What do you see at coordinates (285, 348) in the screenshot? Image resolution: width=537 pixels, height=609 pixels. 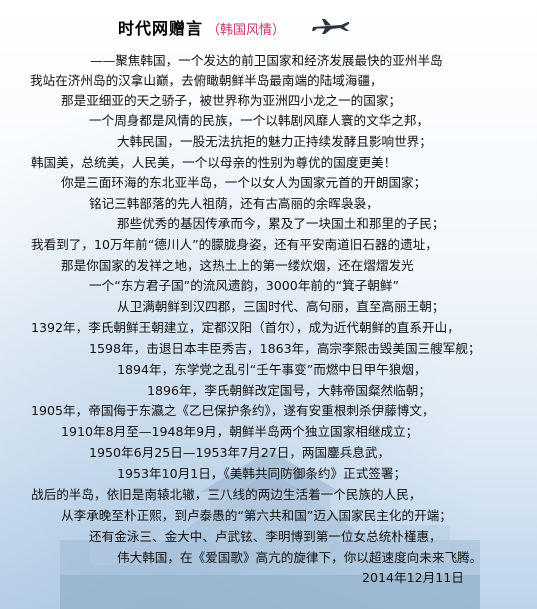 I see `poem-line: 1598年，击退日本丰臣秀吉，1863年，高宗李熙击毁美国三艘军舰；` at bounding box center [285, 348].